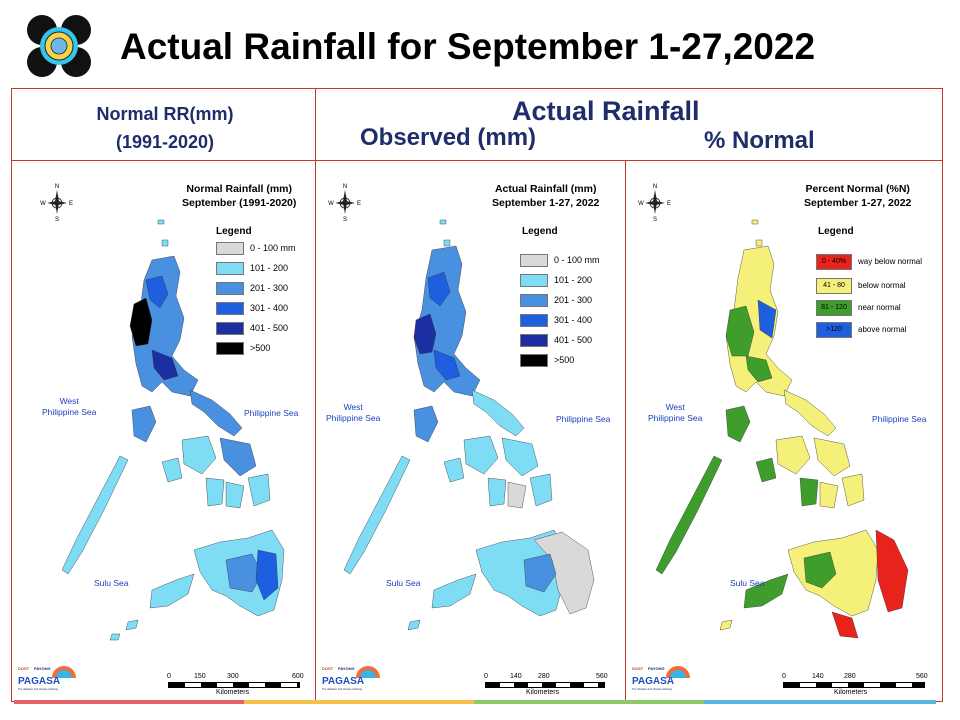 This screenshot has height=720, width=960. Describe the element at coordinates (573, 300) in the screenshot. I see `actual-legend-label: 201 - 300` at that location.